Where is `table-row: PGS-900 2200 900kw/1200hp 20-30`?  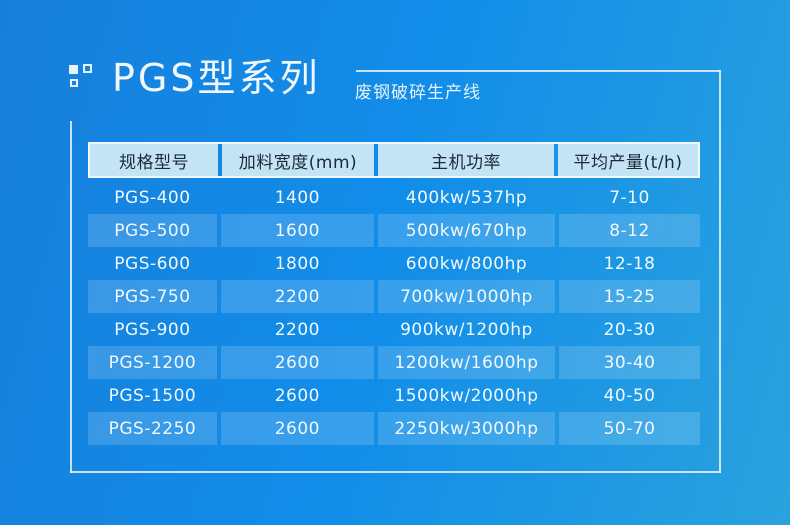
table-row: PGS-900 2200 900kw/1200hp 20-30 is located at coordinates (394, 329).